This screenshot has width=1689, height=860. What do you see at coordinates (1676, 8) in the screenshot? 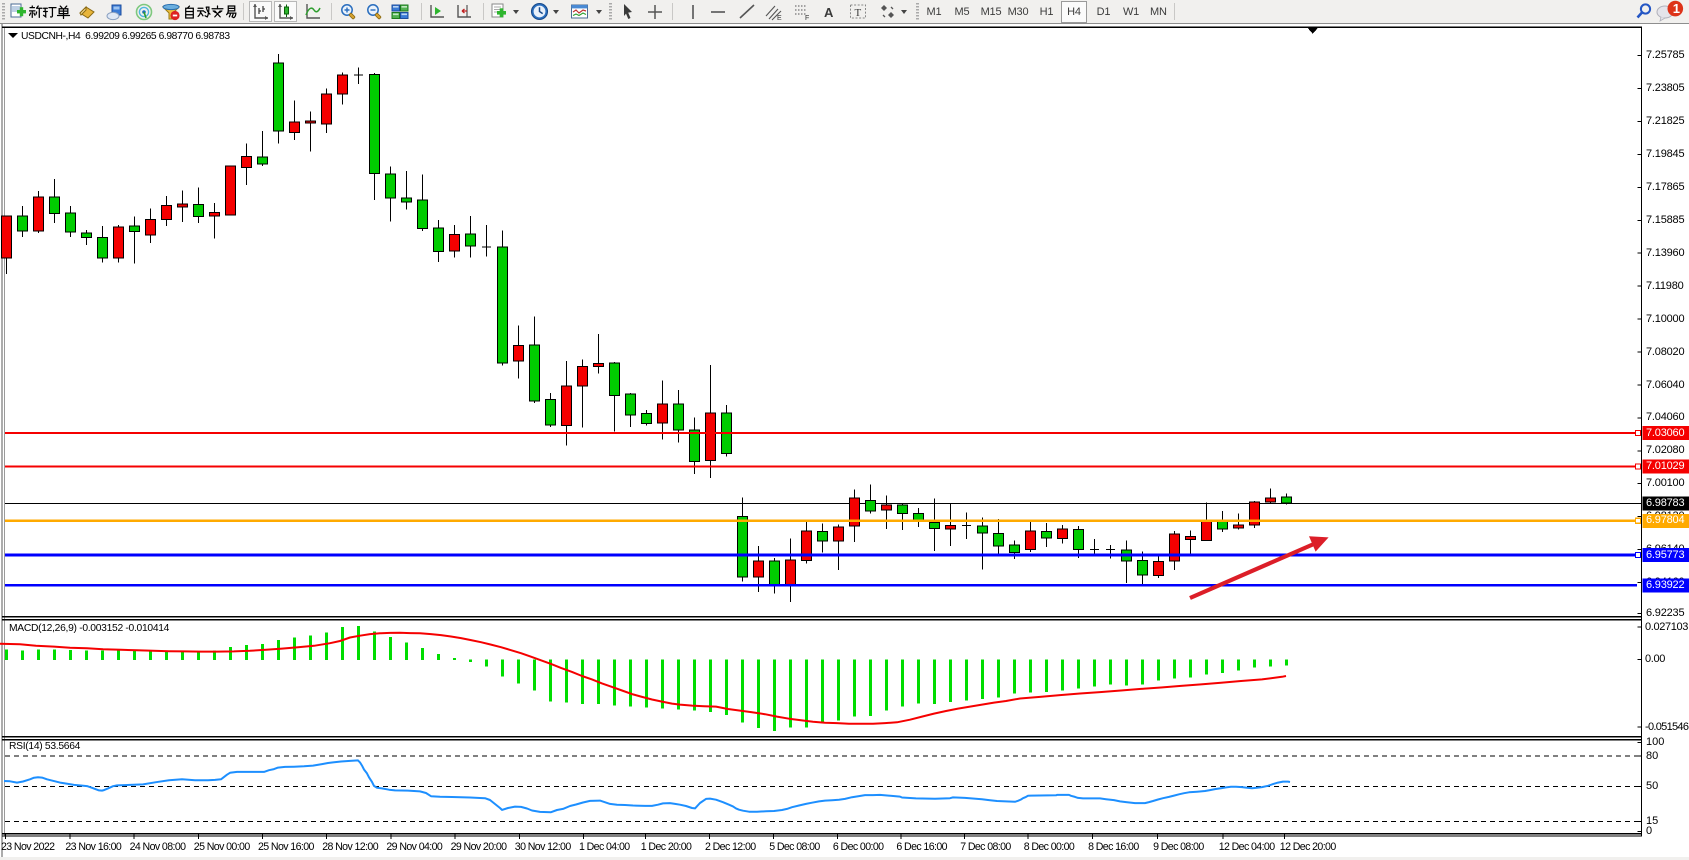
I see `svg-text: 1` at bounding box center [1676, 8].